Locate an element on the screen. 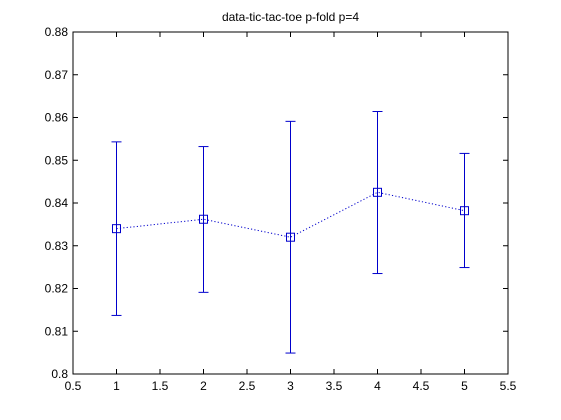 The image size is (561, 420). y-tick-label: 0.85 is located at coordinates (57, 160).